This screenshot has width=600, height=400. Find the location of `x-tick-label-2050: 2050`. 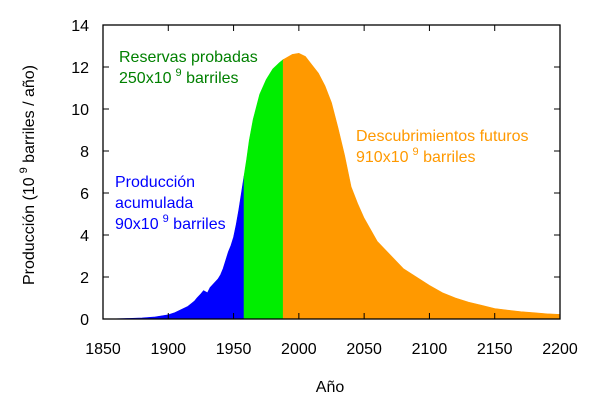

x-tick-label-2050: 2050 is located at coordinates (364, 349).